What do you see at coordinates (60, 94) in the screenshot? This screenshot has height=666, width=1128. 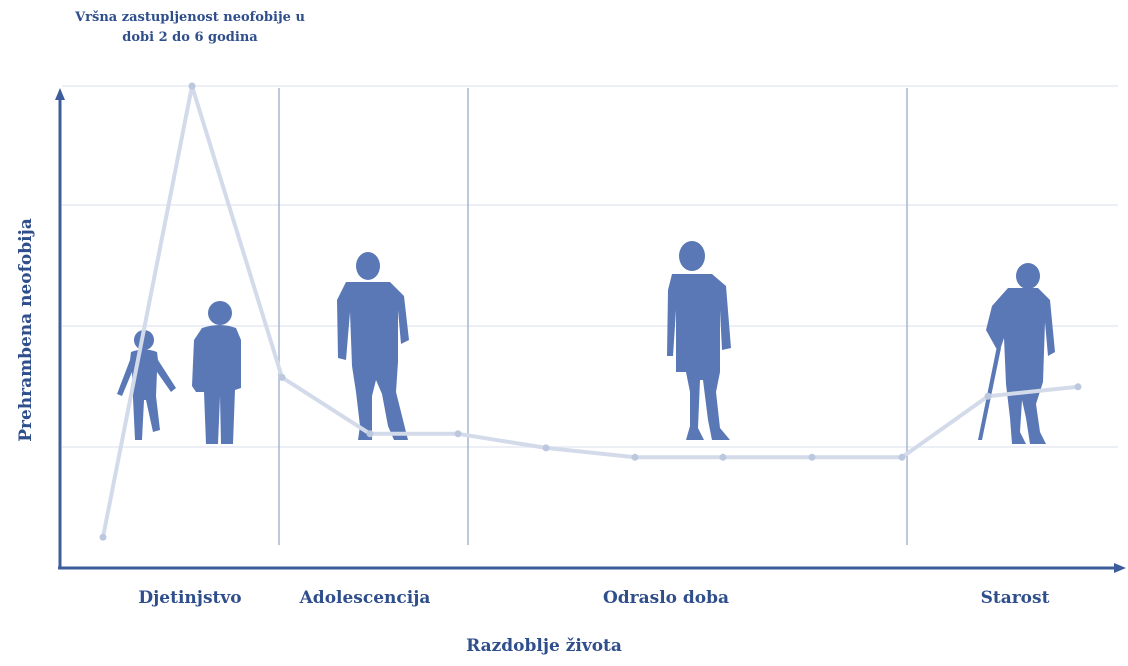 I see `y-axis-arrow` at bounding box center [60, 94].